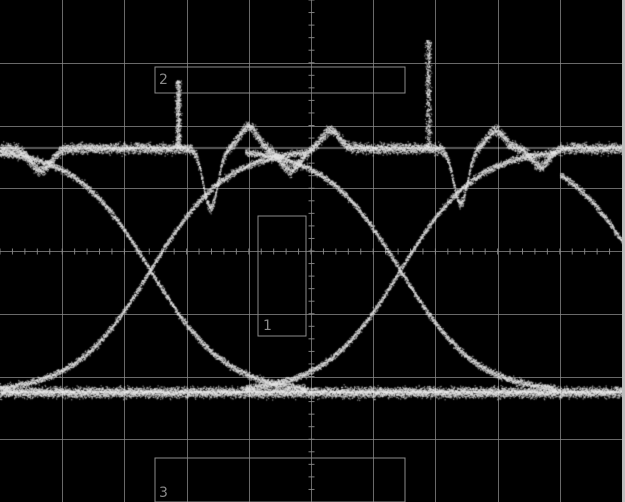 Image resolution: width=625 pixels, height=502 pixels. Describe the element at coordinates (267, 326) in the screenshot. I see `mask-1-label: 1` at that location.